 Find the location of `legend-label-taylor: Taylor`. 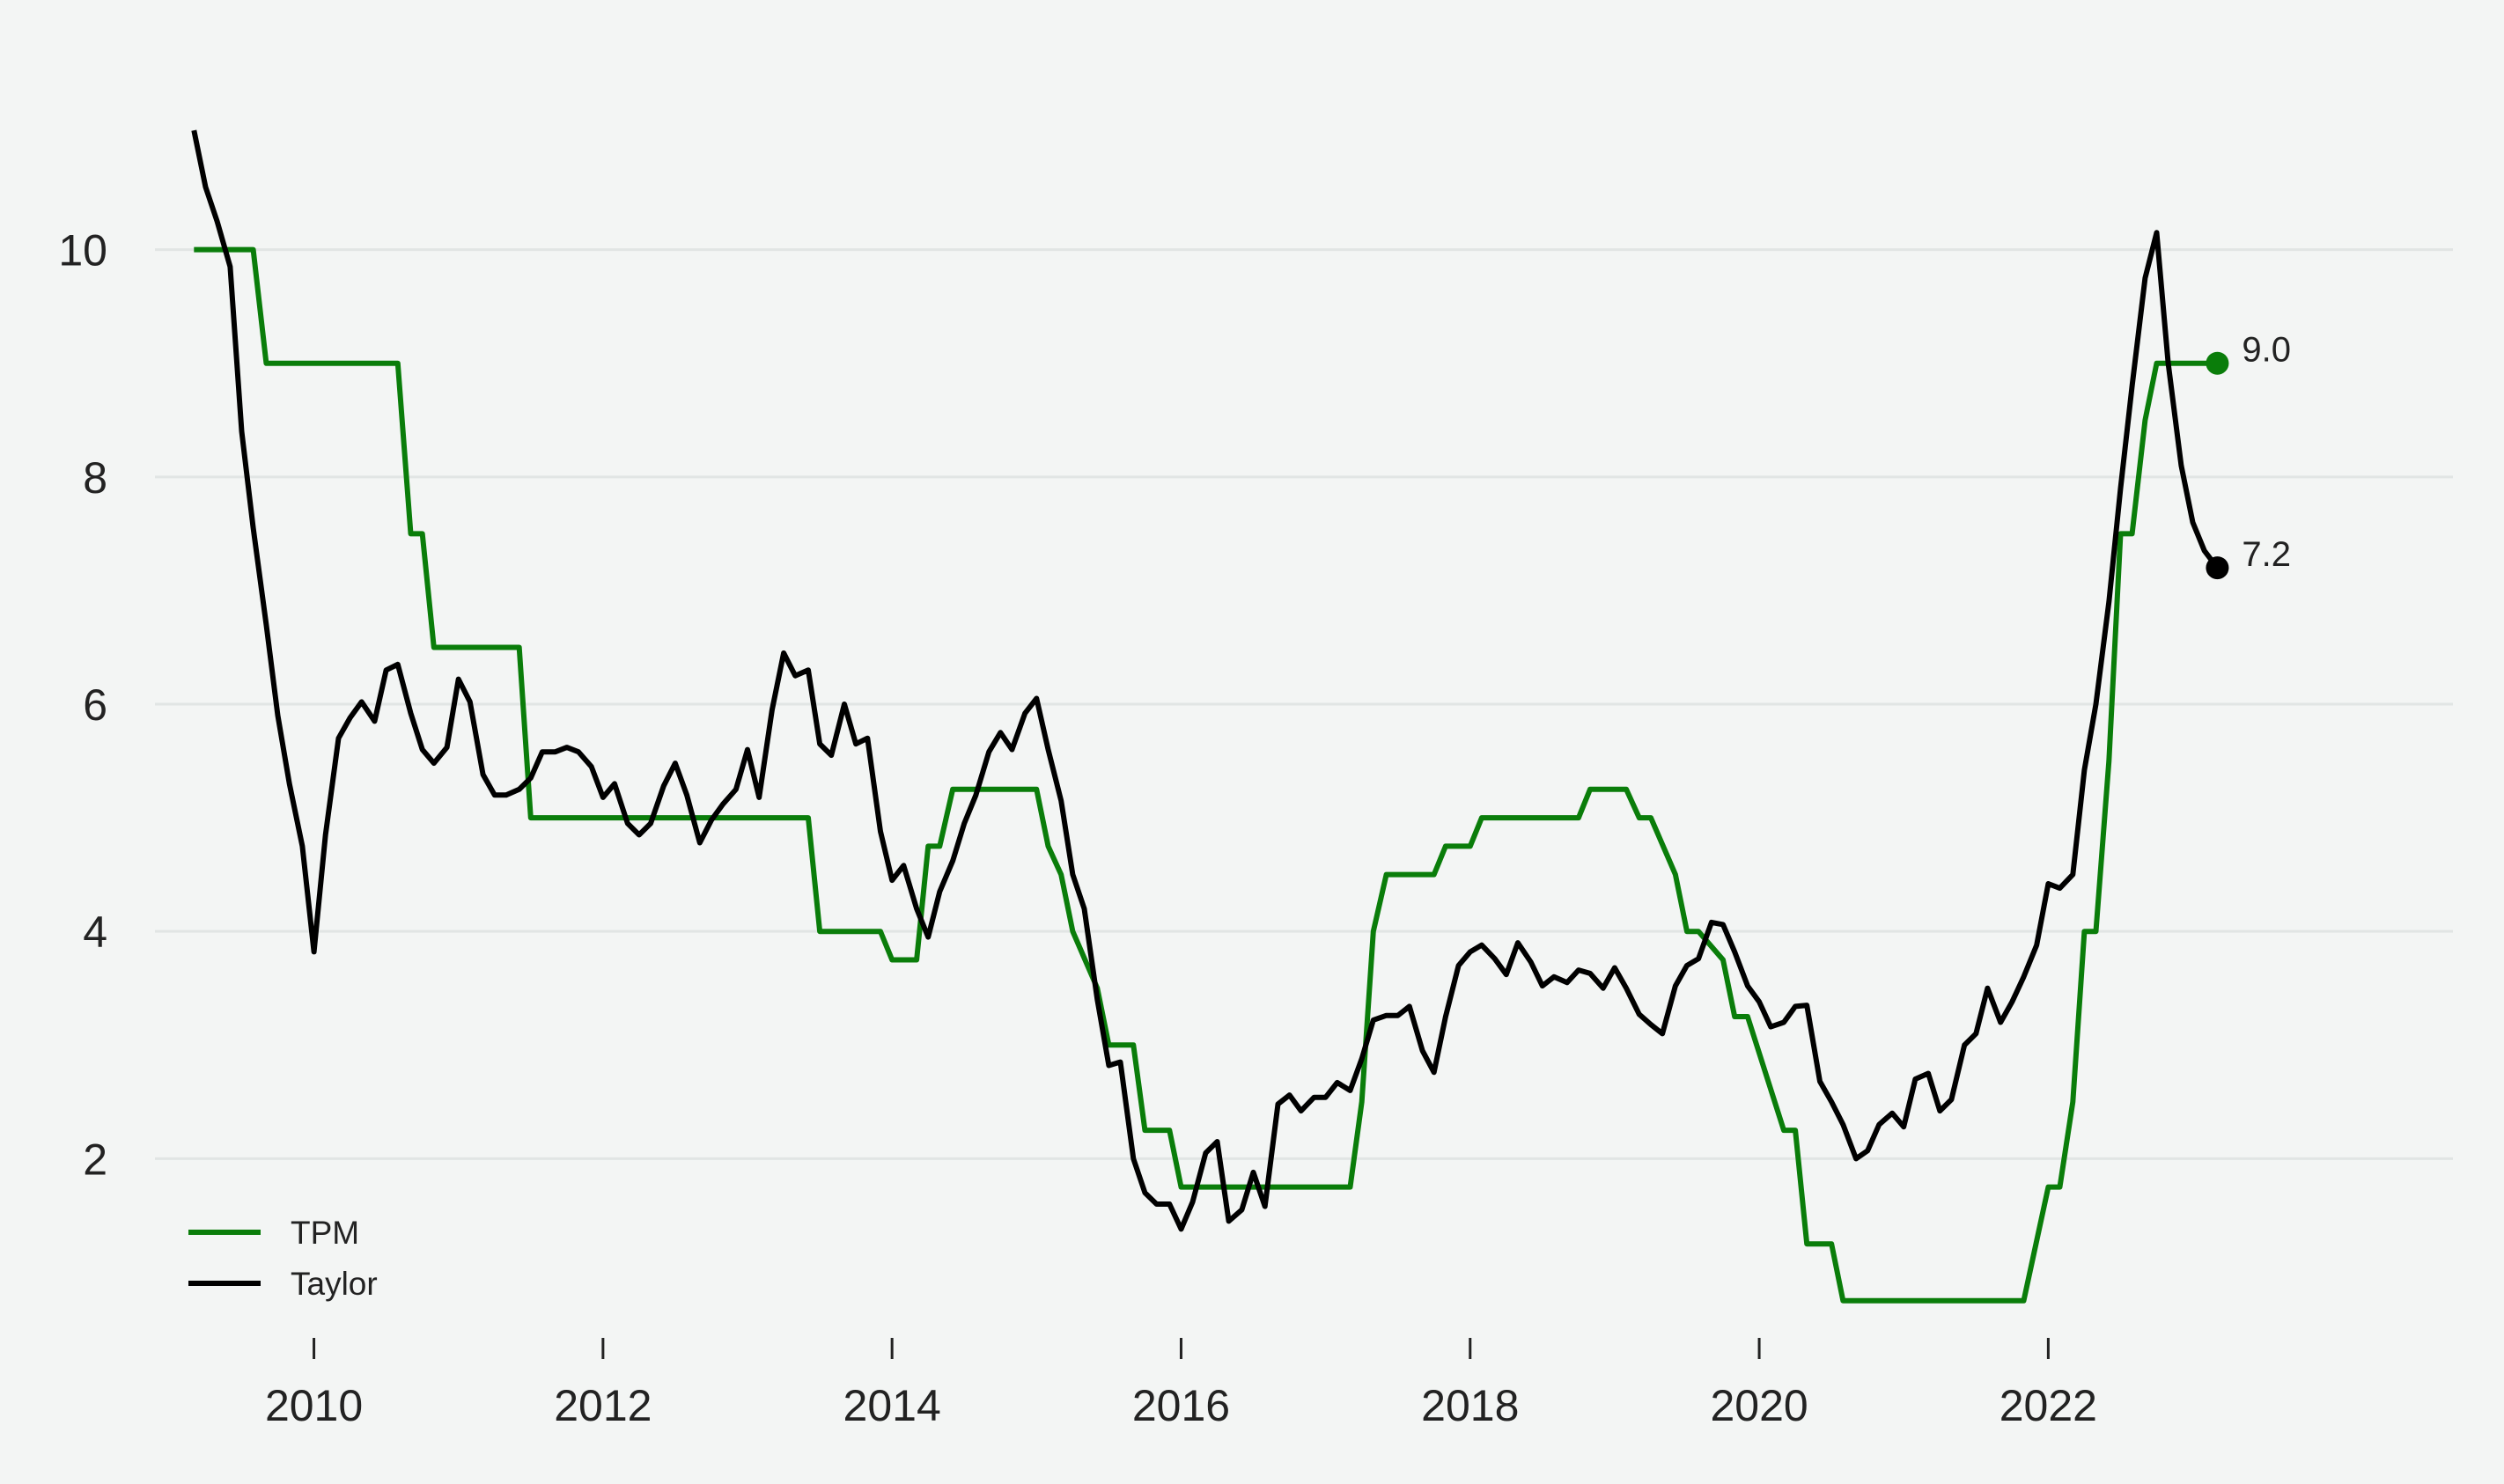

legend-label-taylor: Taylor is located at coordinates (334, 1284).